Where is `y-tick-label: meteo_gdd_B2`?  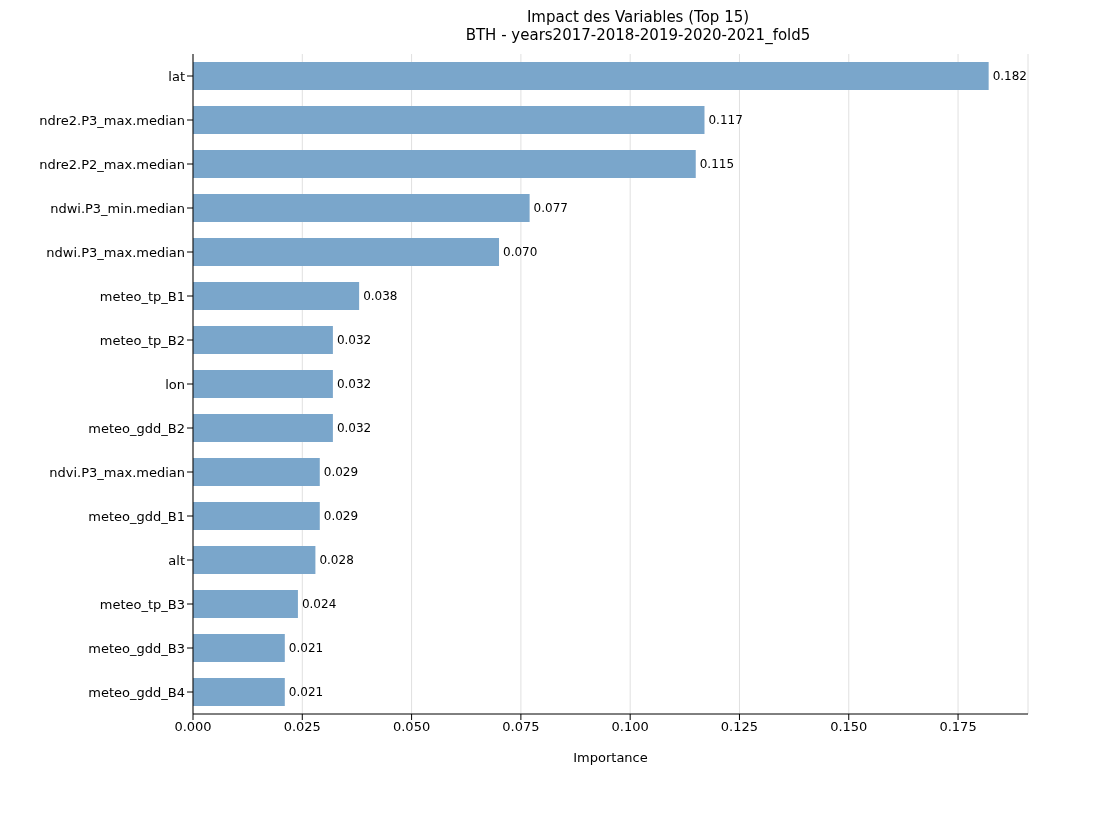 y-tick-label: meteo_gdd_B2 is located at coordinates (136, 428).